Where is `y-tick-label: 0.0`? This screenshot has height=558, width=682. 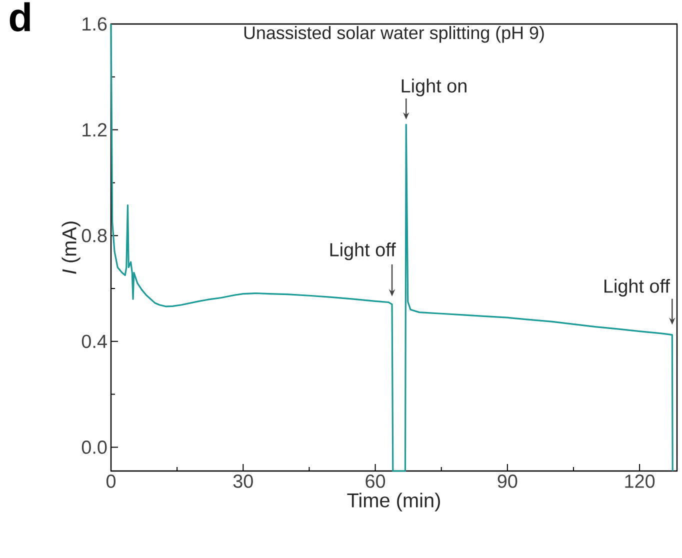
y-tick-label: 0.0 is located at coordinates (94, 447).